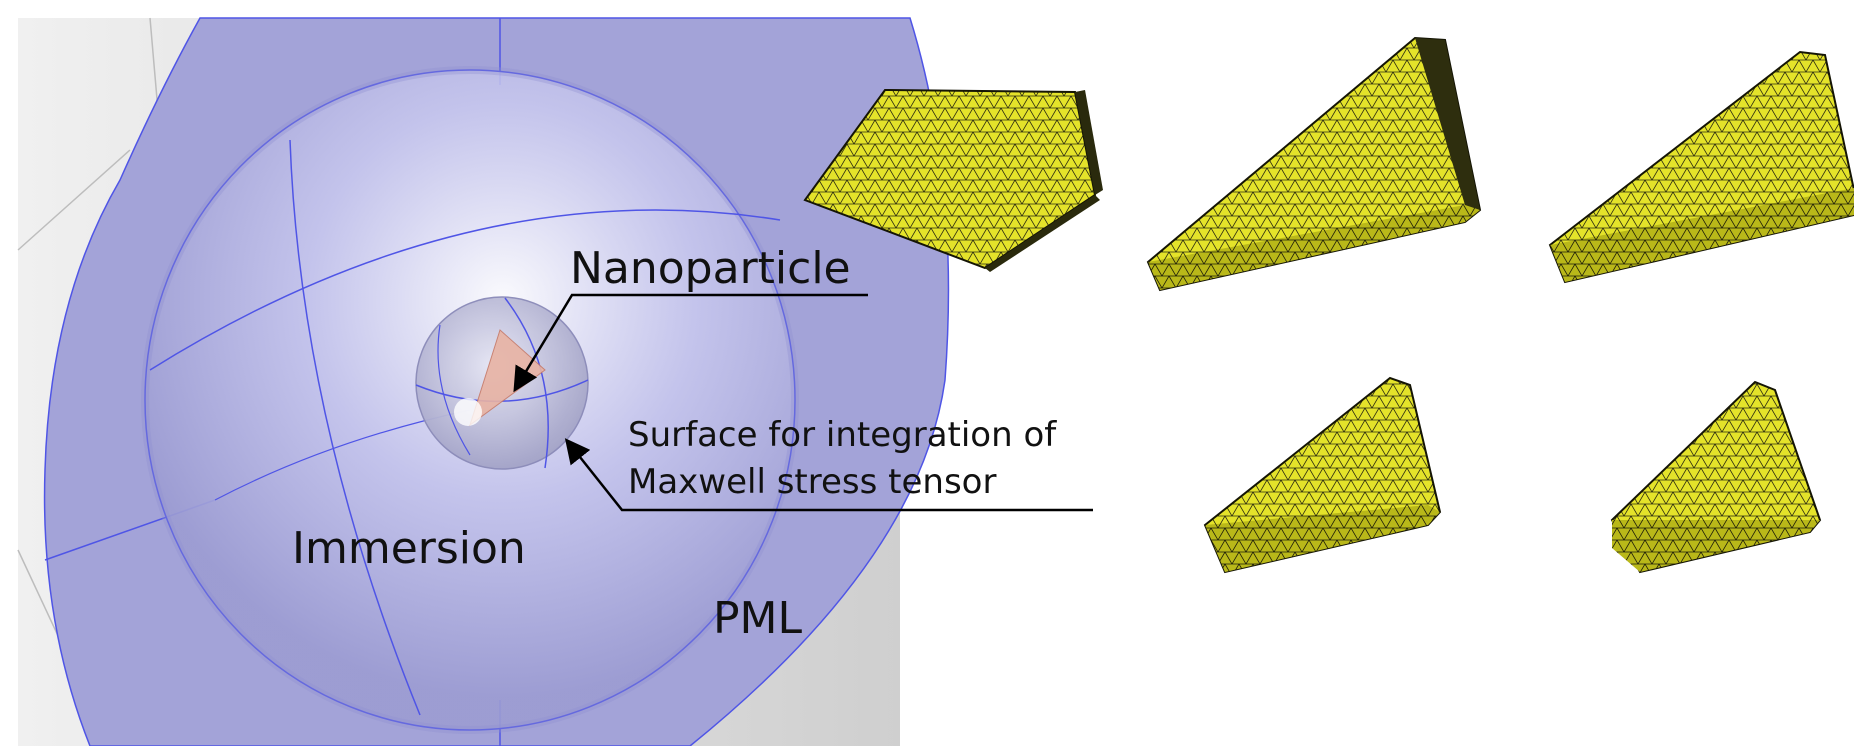 This screenshot has width=1854, height=746. What do you see at coordinates (757, 618) in the screenshot?
I see `pml-label: PML` at bounding box center [757, 618].